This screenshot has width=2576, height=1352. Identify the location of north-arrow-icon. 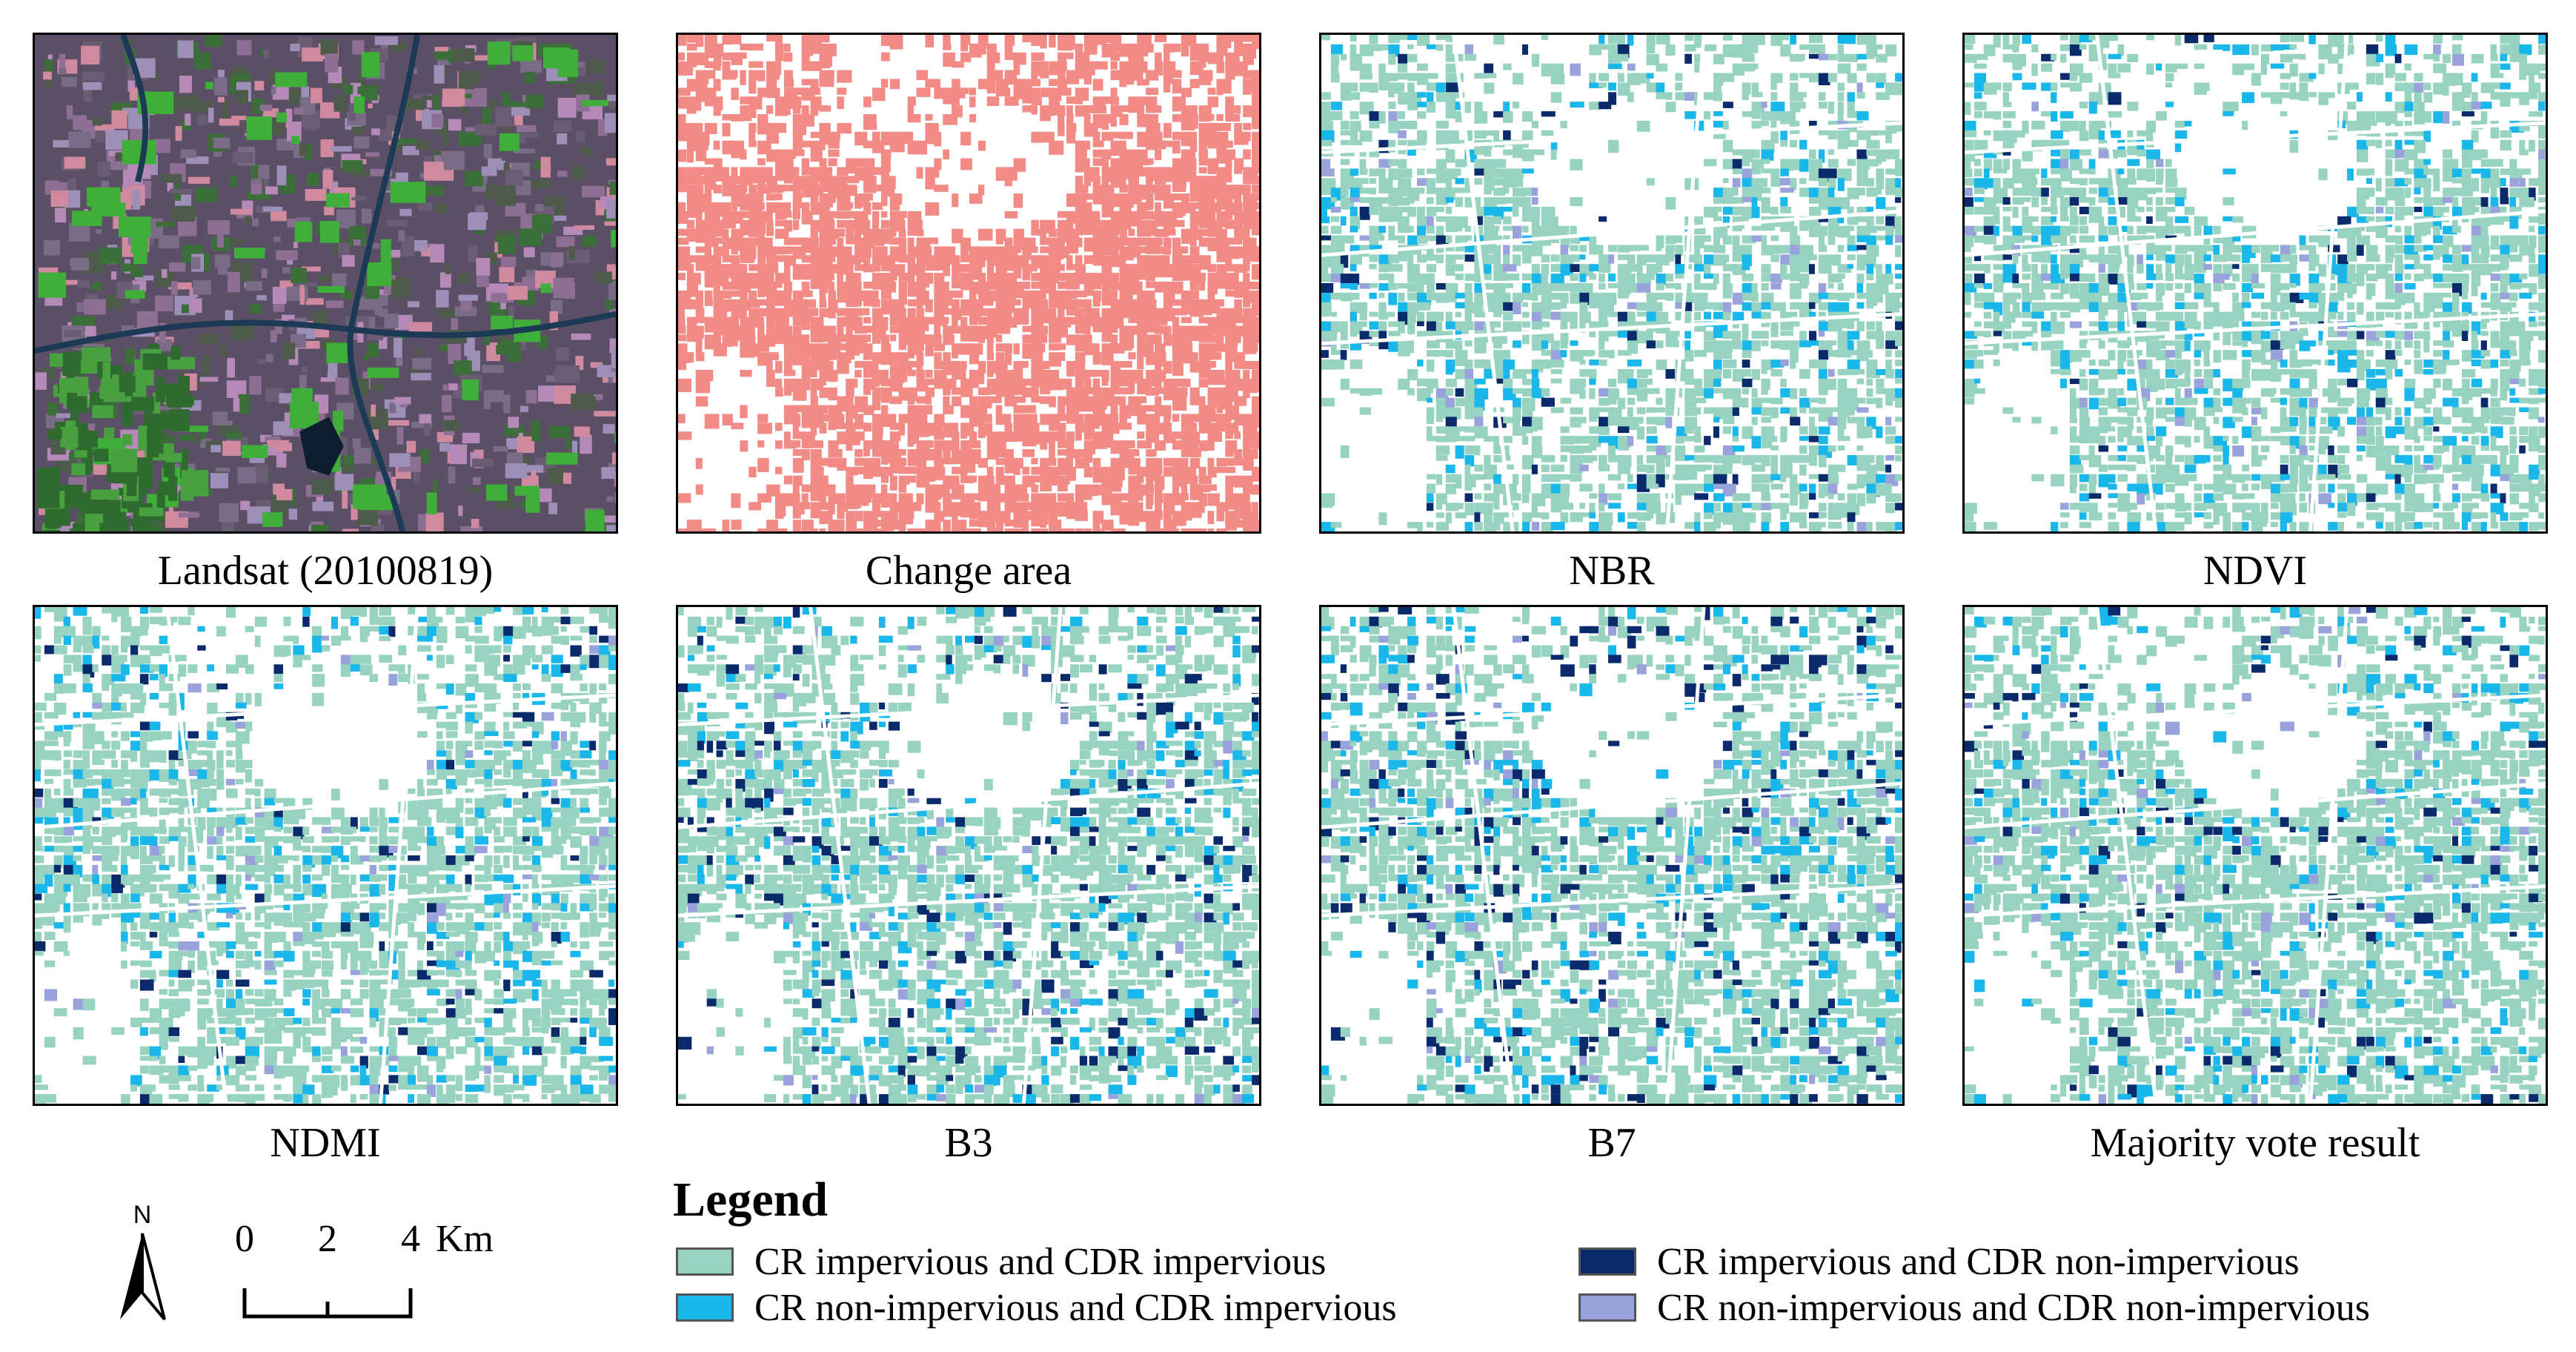
(143, 1277).